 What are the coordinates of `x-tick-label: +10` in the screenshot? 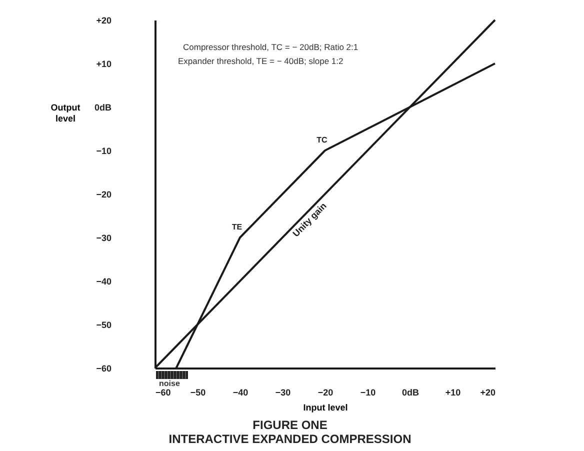 It's located at (453, 393).